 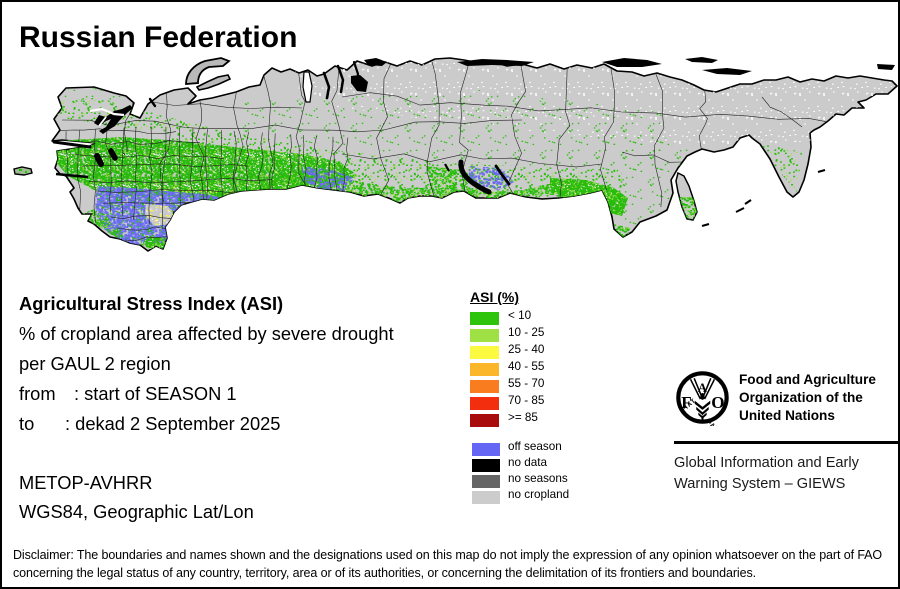 What do you see at coordinates (686, 402) in the screenshot?
I see `svg-text: F` at bounding box center [686, 402].